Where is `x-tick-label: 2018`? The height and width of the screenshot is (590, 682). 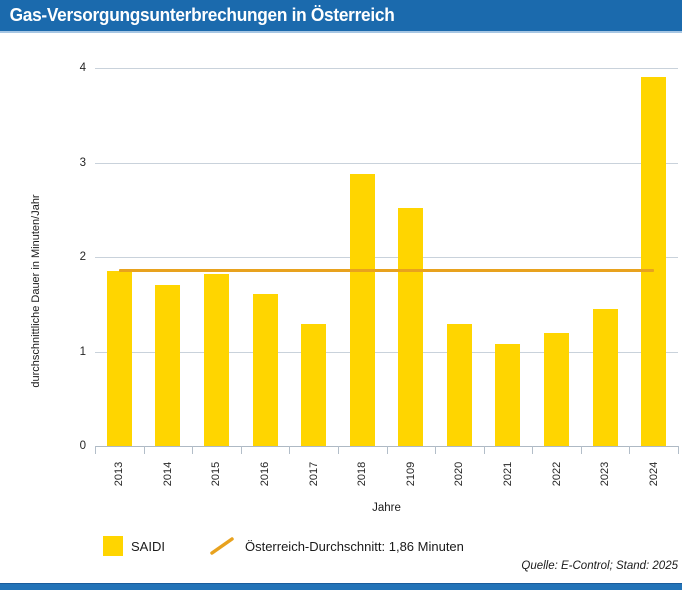
x-tick-label: 2018 is located at coordinates (362, 474).